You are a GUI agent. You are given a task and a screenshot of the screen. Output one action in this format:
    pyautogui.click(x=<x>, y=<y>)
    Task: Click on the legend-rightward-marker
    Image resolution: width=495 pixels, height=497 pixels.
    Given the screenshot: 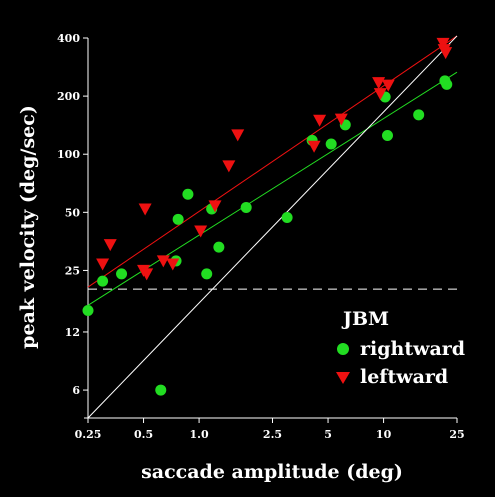 What is the action you would take?
    pyautogui.click(x=343, y=349)
    